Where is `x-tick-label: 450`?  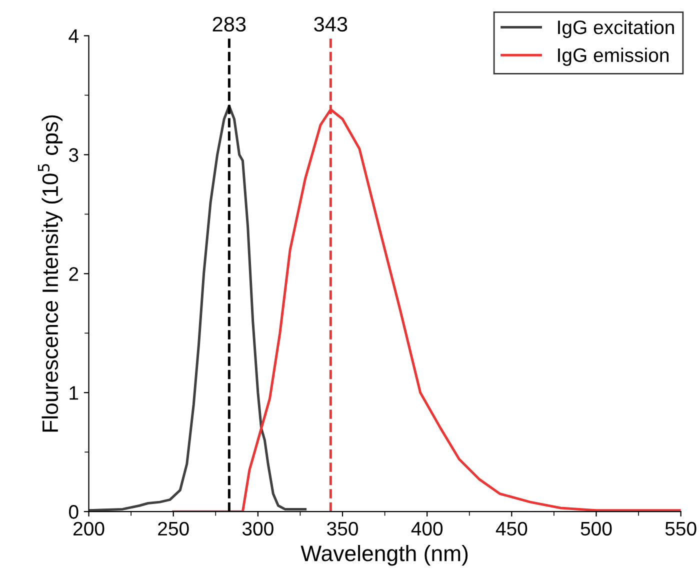
x-tick-label: 450 is located at coordinates (512, 529).